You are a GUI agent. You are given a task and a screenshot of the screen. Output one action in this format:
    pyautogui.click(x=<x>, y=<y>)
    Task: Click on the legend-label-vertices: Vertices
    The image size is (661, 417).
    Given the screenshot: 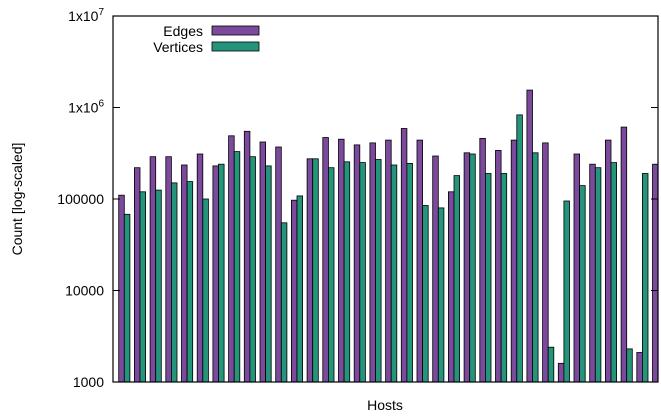 What is the action you would take?
    pyautogui.click(x=178, y=47)
    